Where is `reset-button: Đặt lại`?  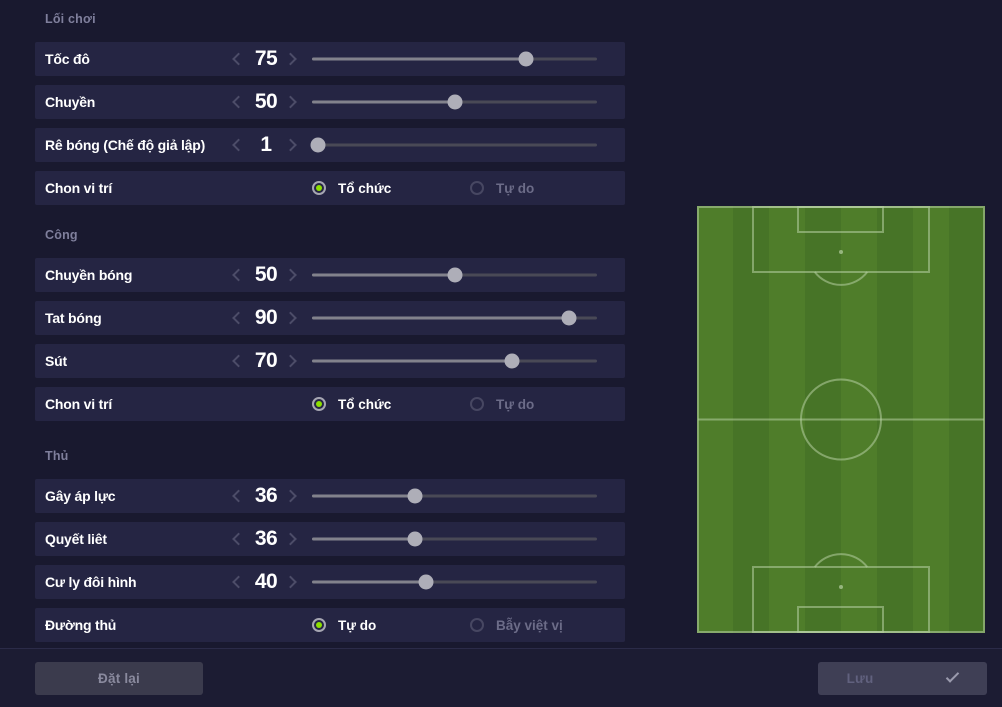
reset-button: Đặt lại is located at coordinates (119, 678).